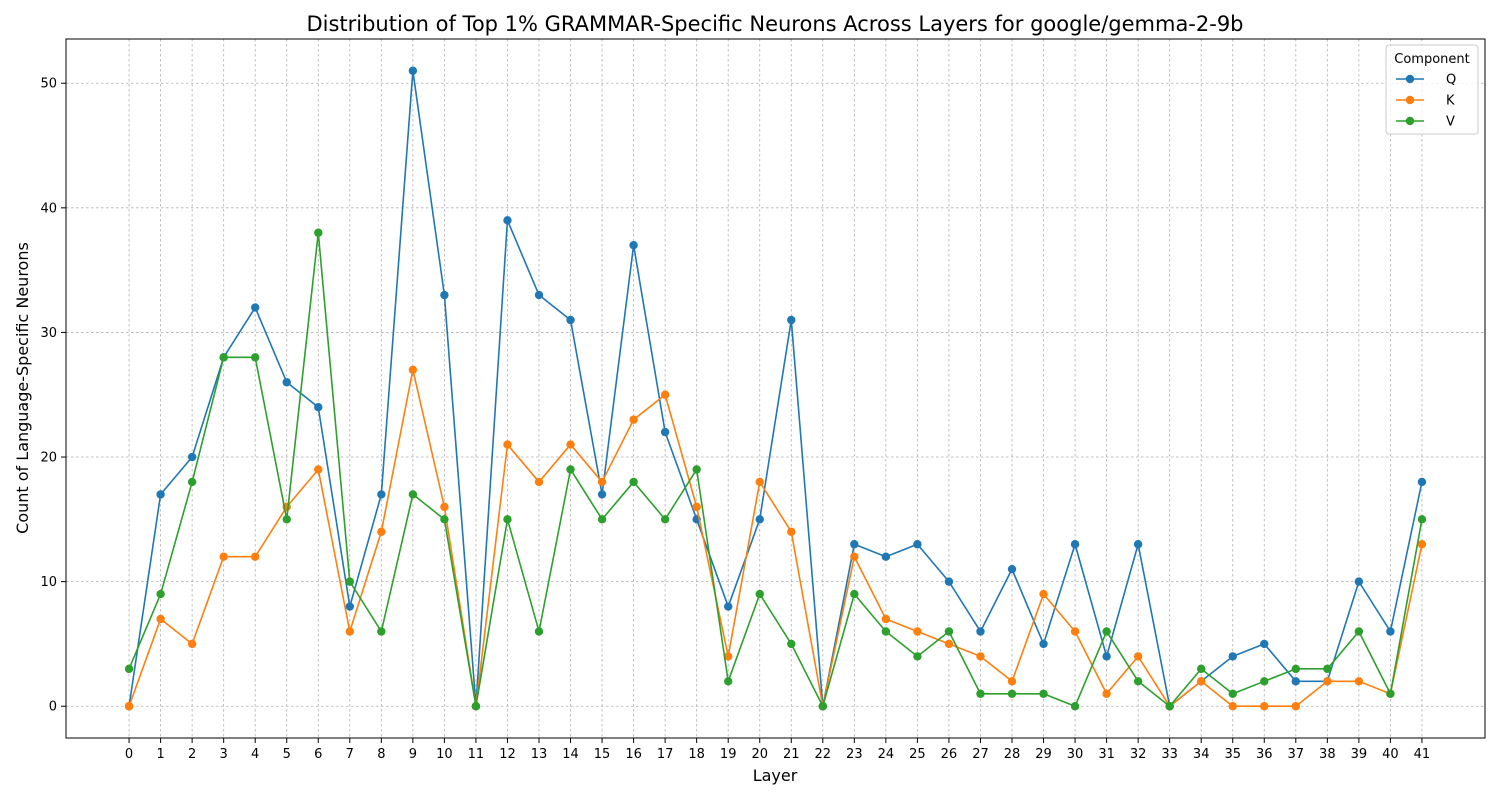 The height and width of the screenshot is (800, 1500). Describe the element at coordinates (570, 754) in the screenshot. I see `x-tick-label: 14` at that location.